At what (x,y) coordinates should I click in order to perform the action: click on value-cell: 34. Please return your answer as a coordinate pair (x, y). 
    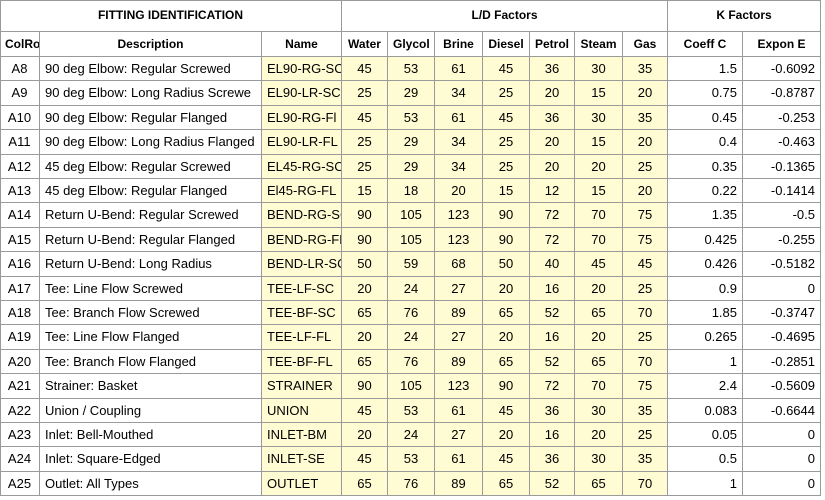
    Looking at the image, I should click on (459, 93).